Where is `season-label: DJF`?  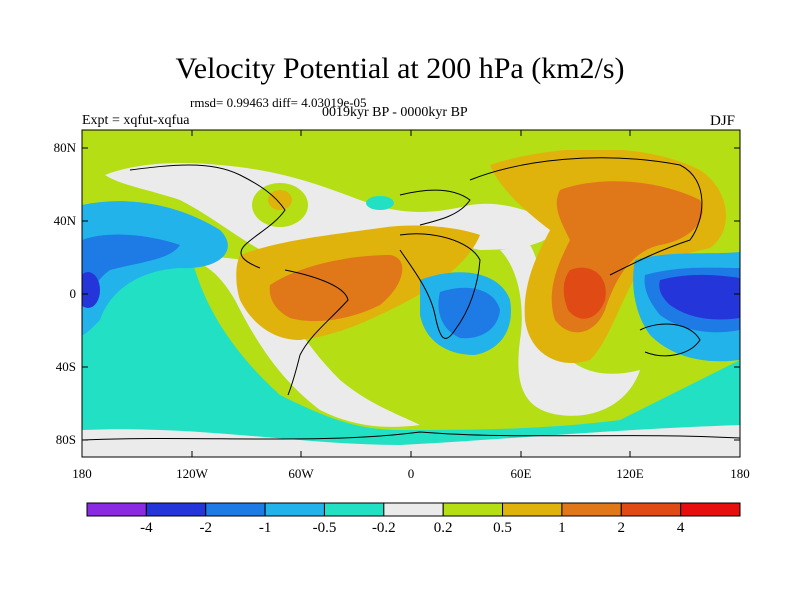
season-label: DJF is located at coordinates (723, 121).